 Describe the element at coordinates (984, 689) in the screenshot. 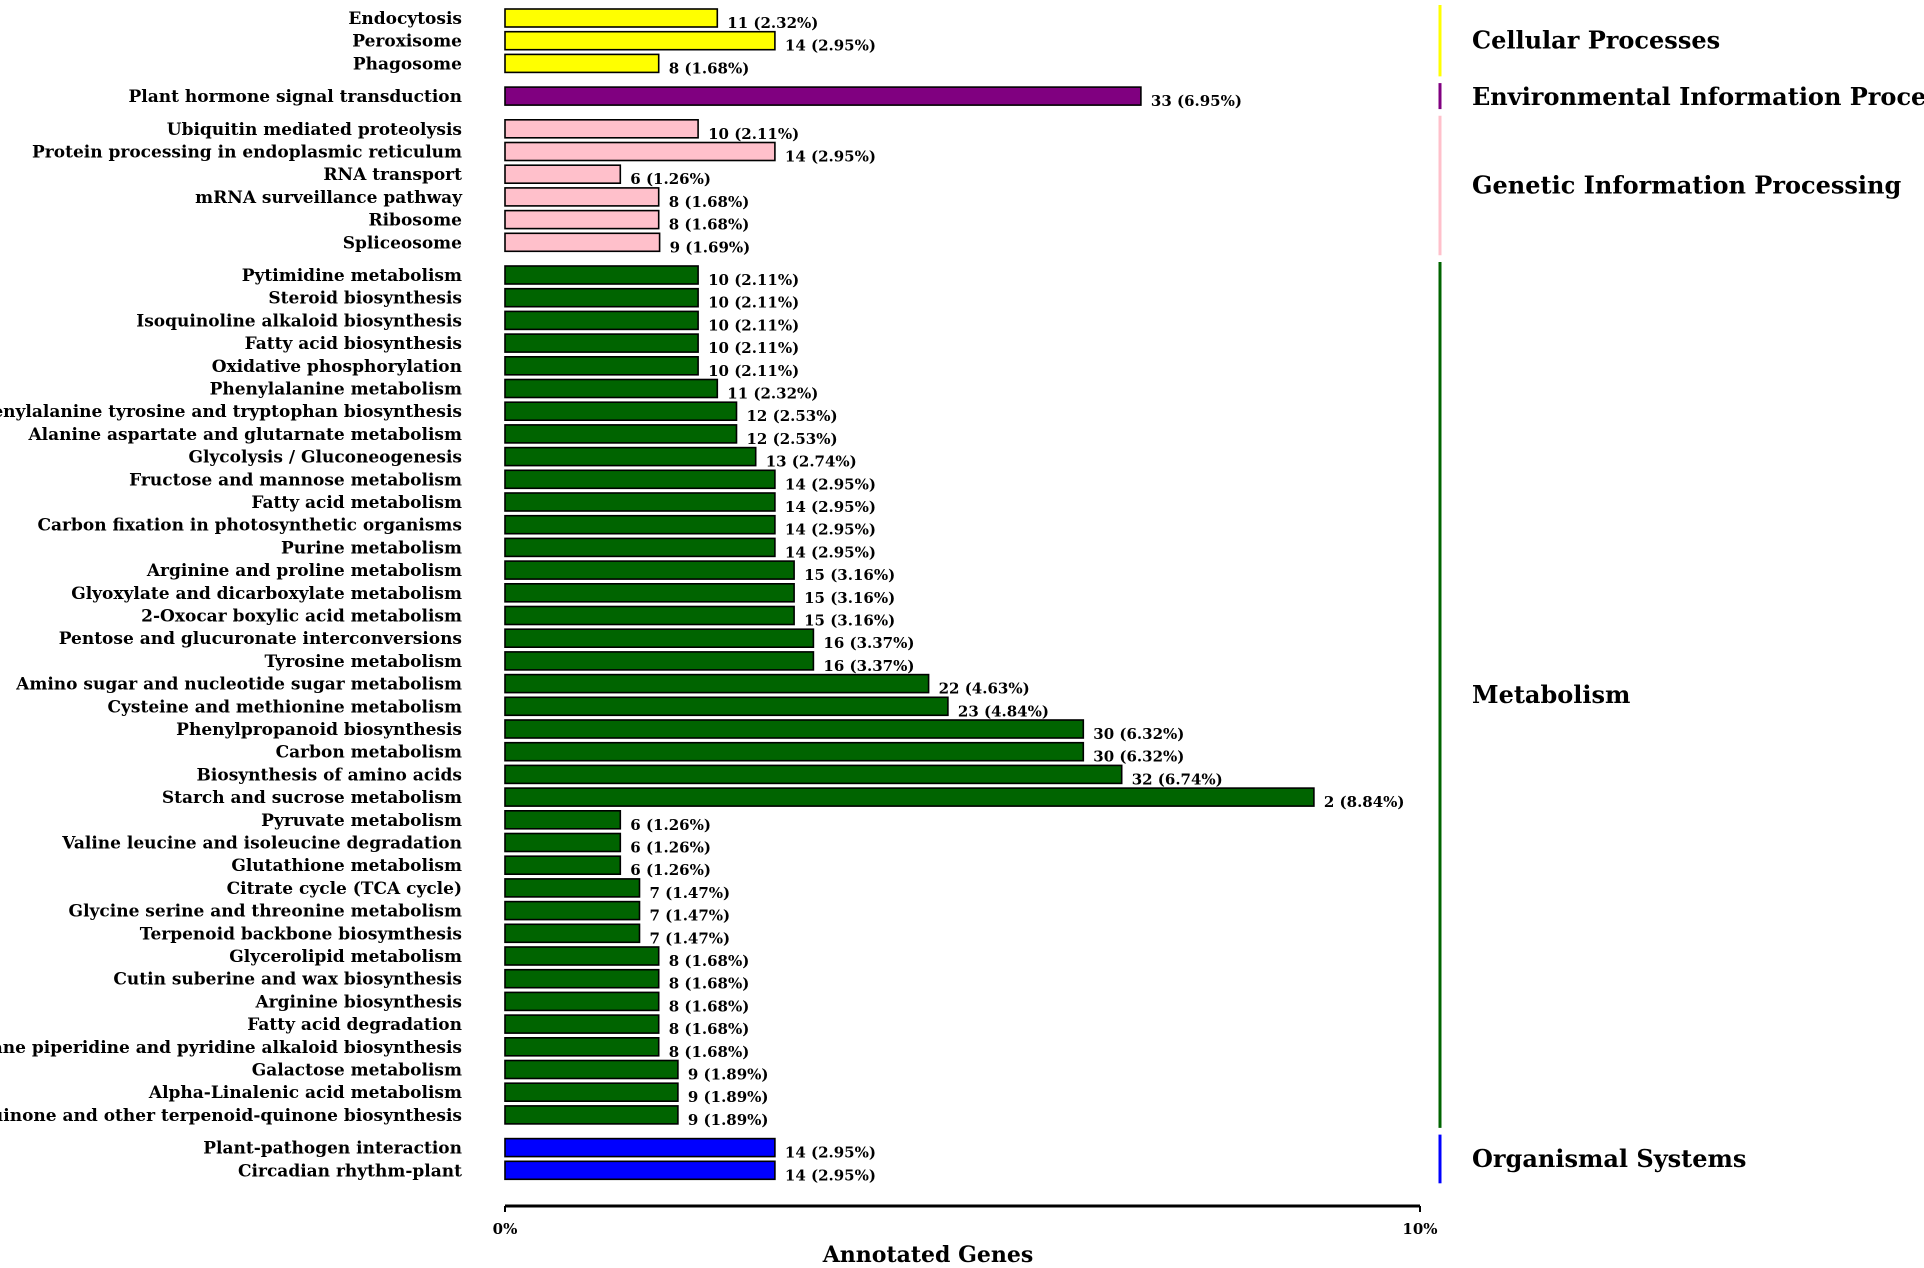

I see `value-label-amino-sugar-and-nucleotide-sugar-metabolism: 22 (4.63%)` at that location.